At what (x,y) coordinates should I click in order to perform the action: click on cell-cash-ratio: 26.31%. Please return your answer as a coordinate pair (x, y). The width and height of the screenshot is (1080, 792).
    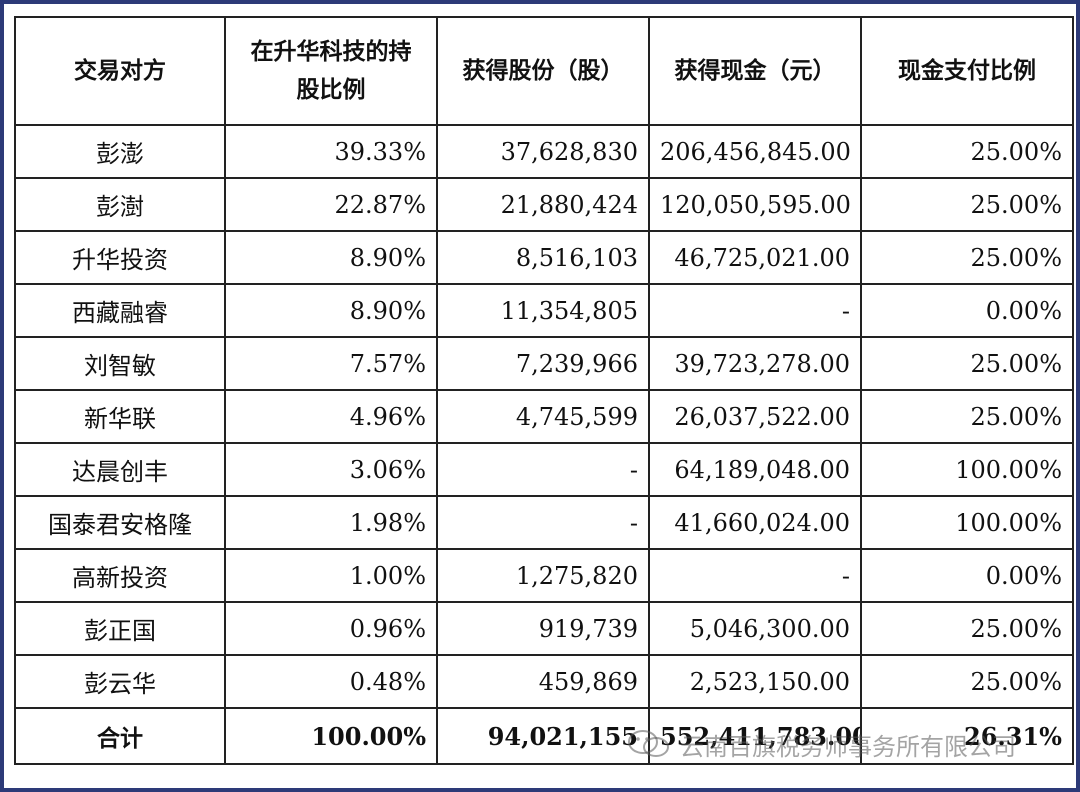
    Looking at the image, I should click on (967, 736).